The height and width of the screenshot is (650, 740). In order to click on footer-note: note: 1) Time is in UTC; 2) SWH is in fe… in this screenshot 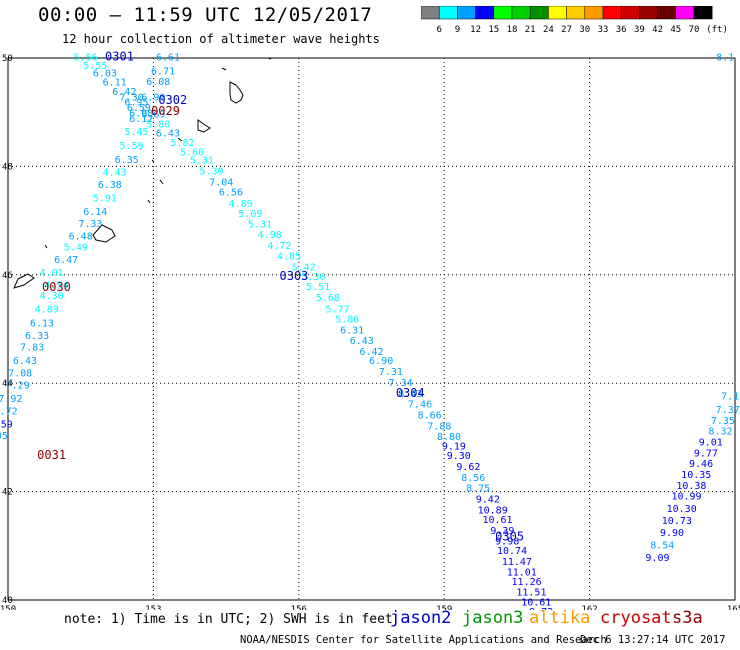, I will do `click(228, 619)`.